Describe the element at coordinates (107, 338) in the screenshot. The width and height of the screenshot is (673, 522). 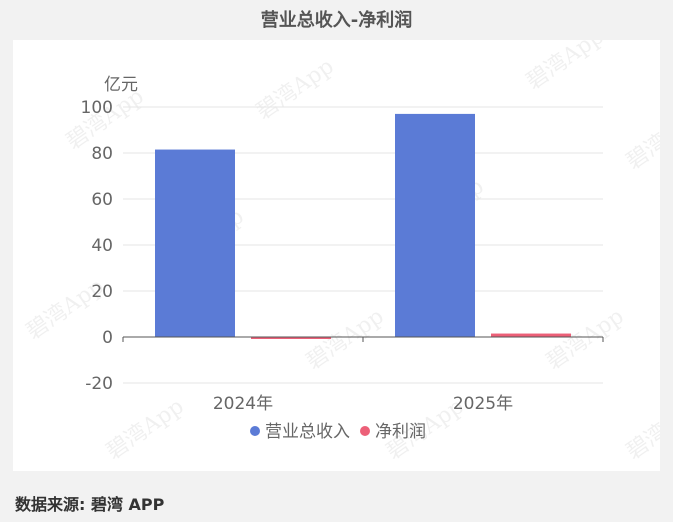
I see `y-tick-label: 0` at that location.